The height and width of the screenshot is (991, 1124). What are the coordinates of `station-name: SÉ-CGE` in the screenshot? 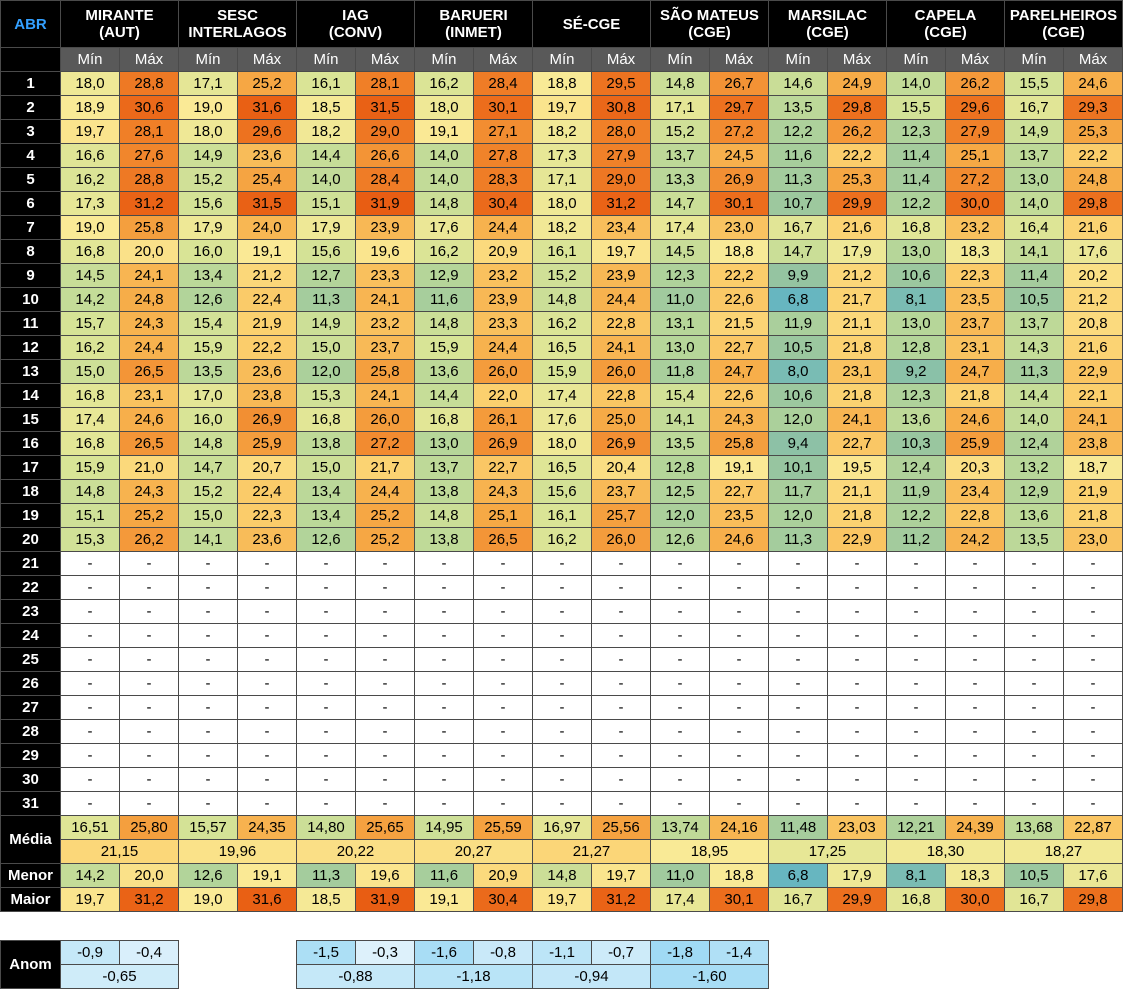 It's located at (591, 24).